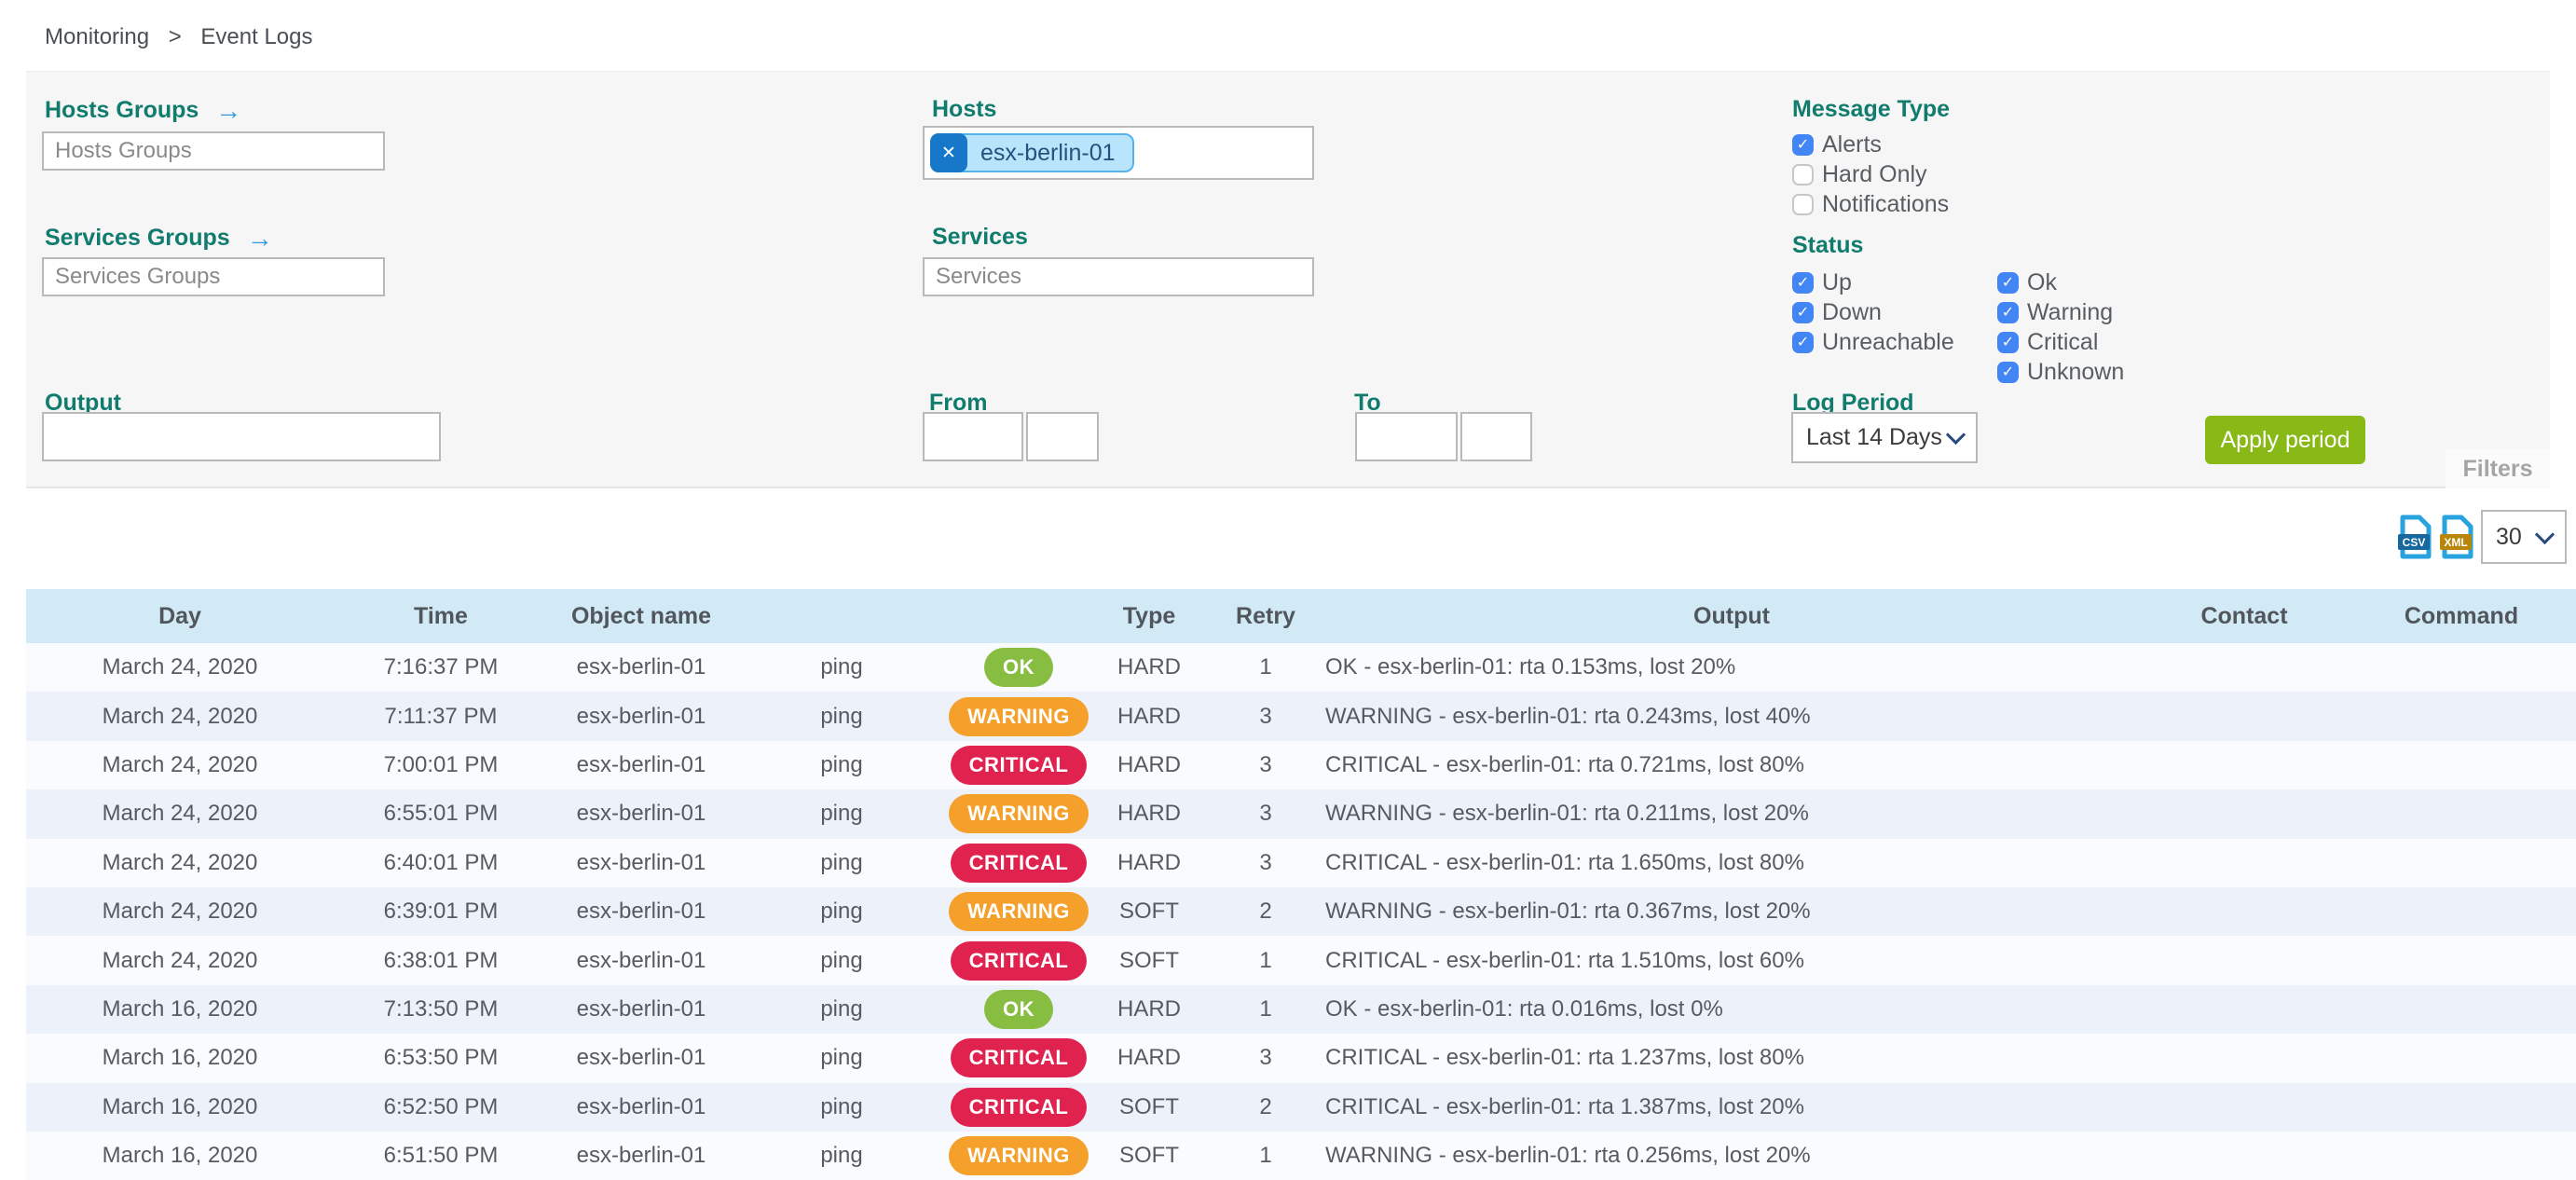 This screenshot has height=1180, width=2576. I want to click on services-groups-input, so click(213, 277).